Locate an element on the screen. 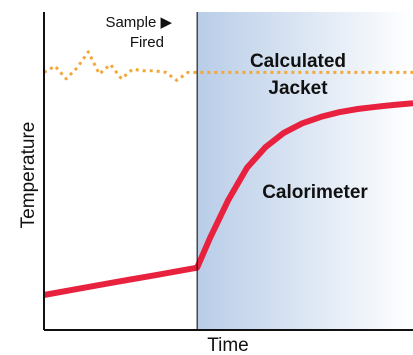 This screenshot has height=355, width=413. sample-fired-label-line2: Fired is located at coordinates (147, 42).